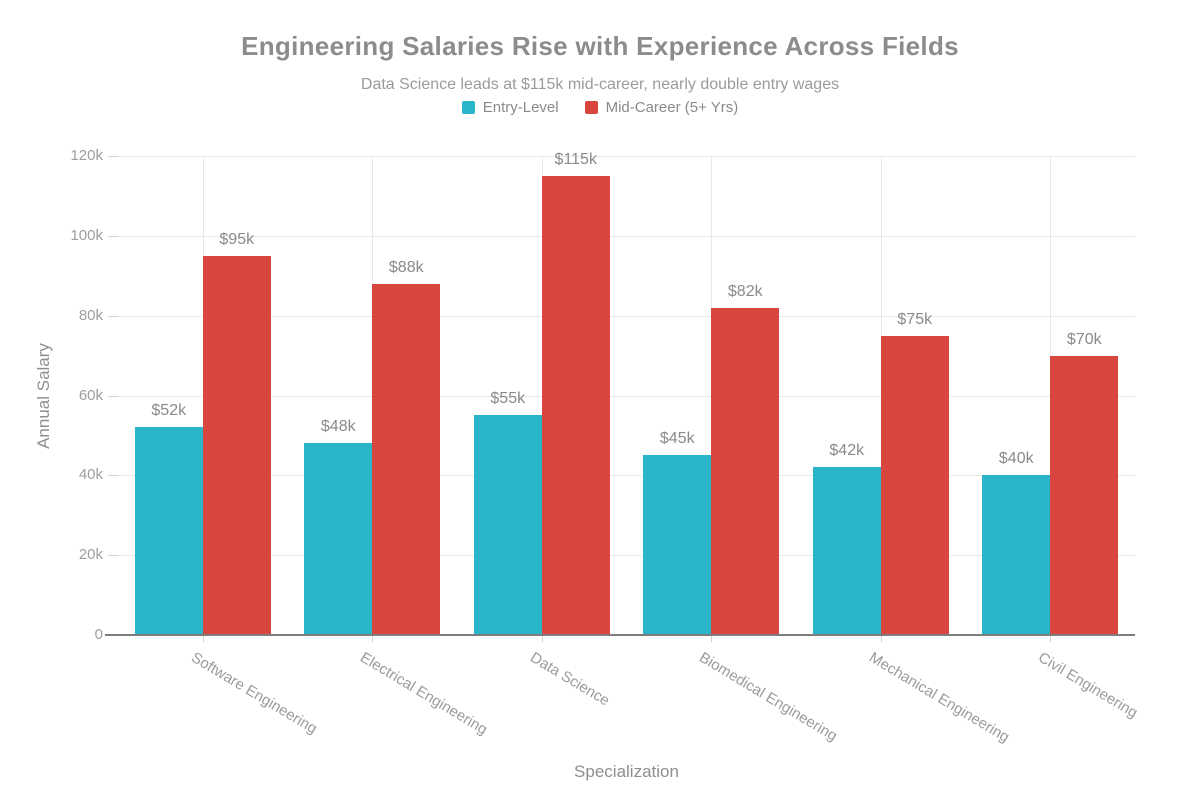  Describe the element at coordinates (1084, 339) in the screenshot. I see `bar-value-label-mid-career-5-yrs-civil-engineering: $70k` at that location.